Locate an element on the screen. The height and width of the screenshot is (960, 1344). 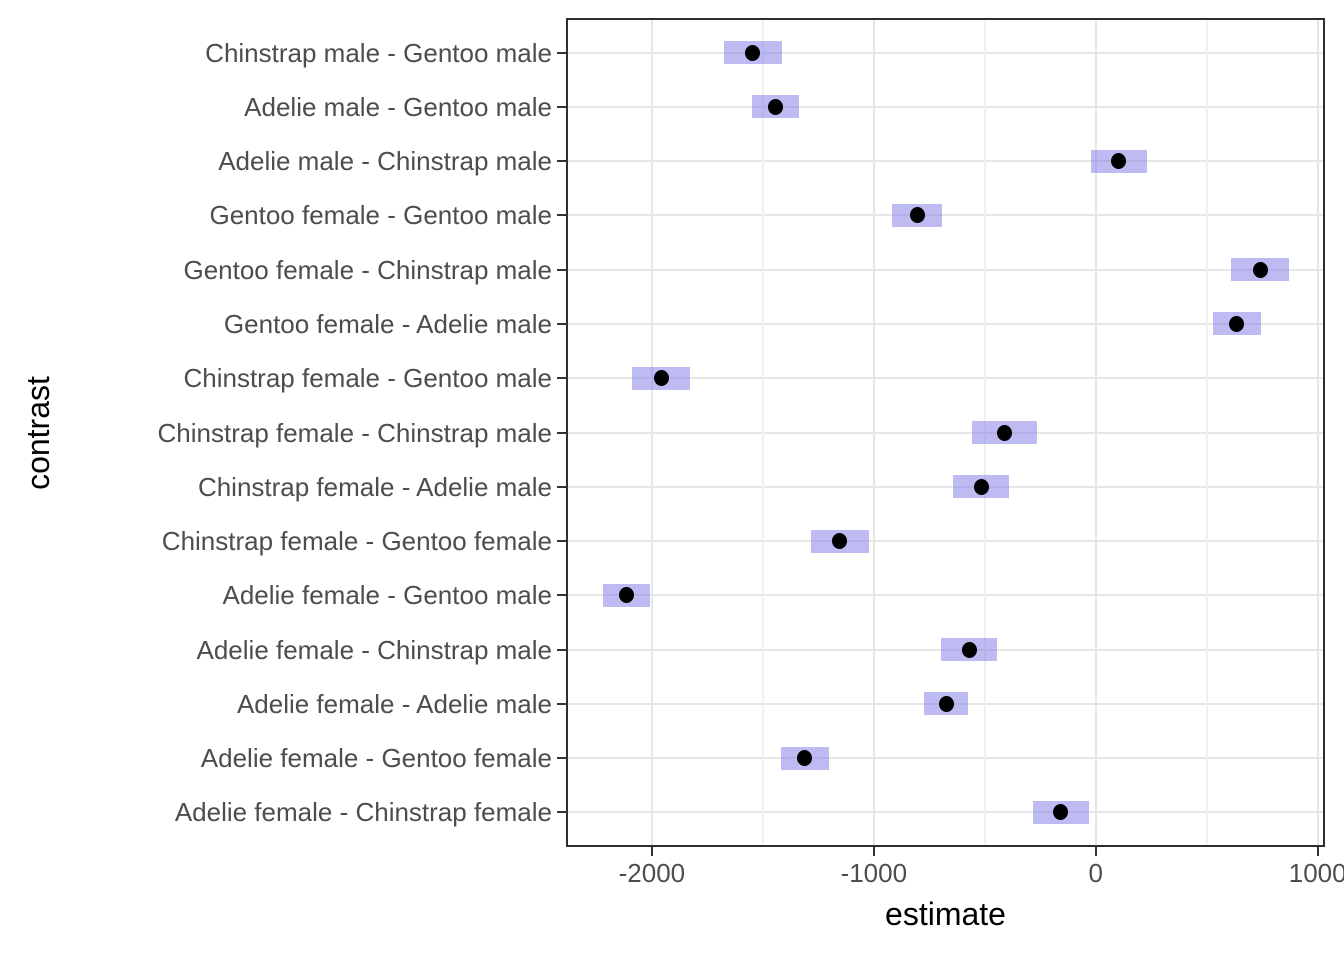
x-axis-tick-label: 0 is located at coordinates (1095, 873).